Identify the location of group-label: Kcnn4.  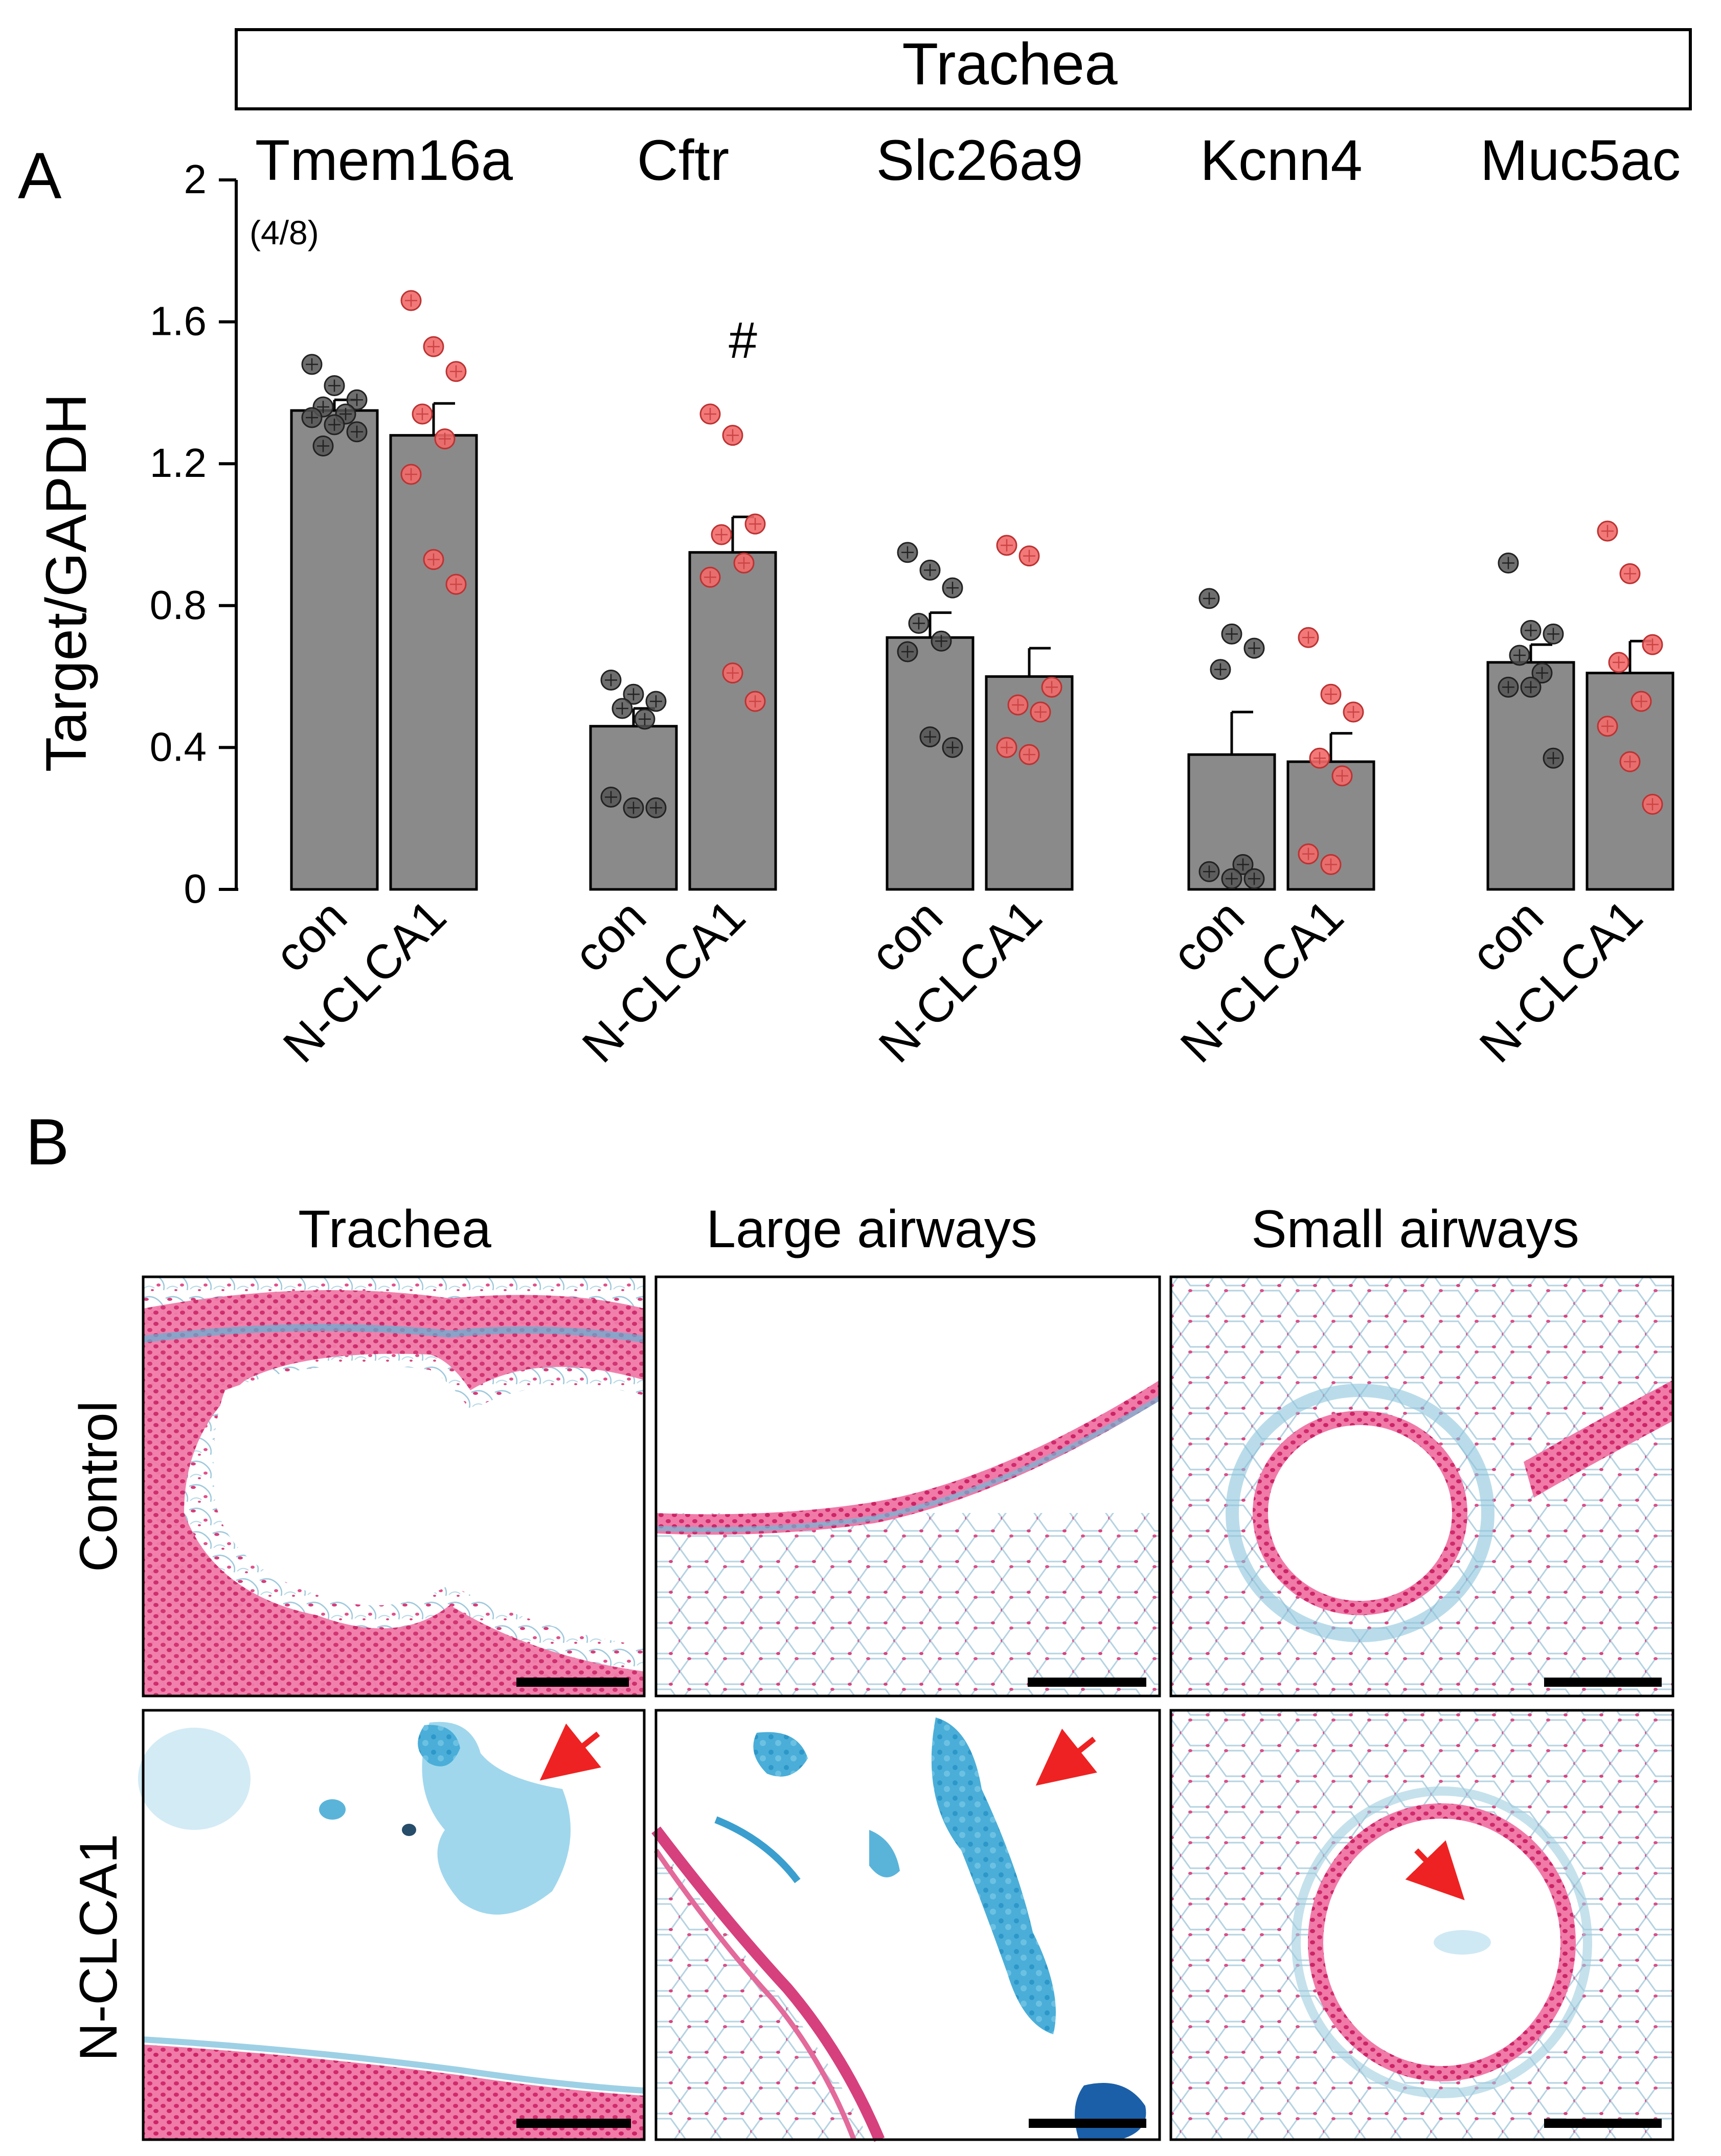
(1281, 160).